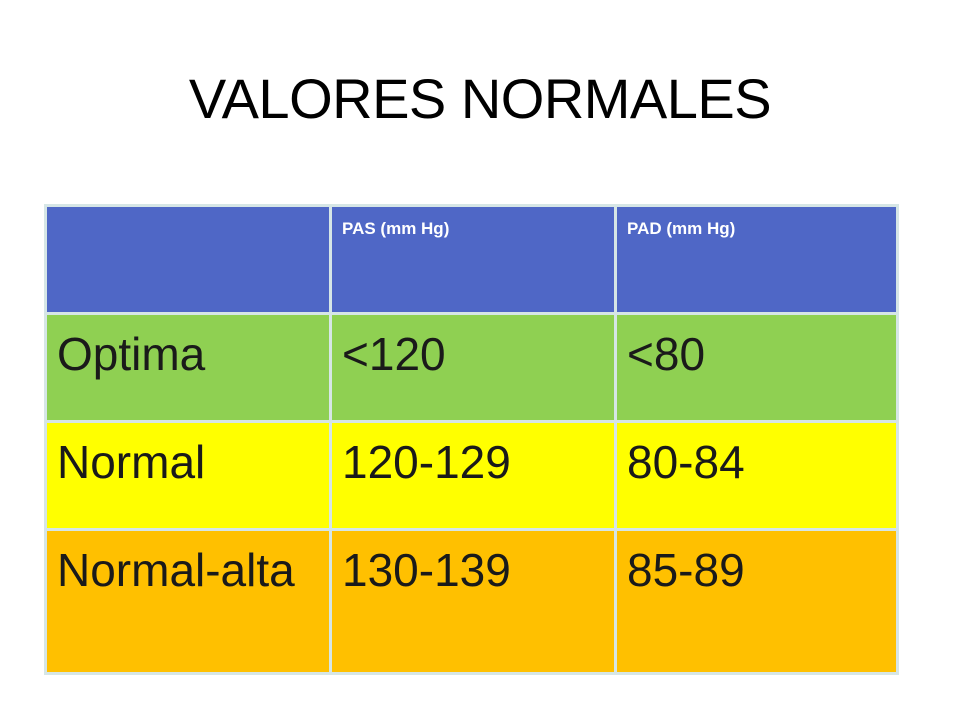  I want to click on table-row-normal: Normal 120-129 80-84, so click(471, 475).